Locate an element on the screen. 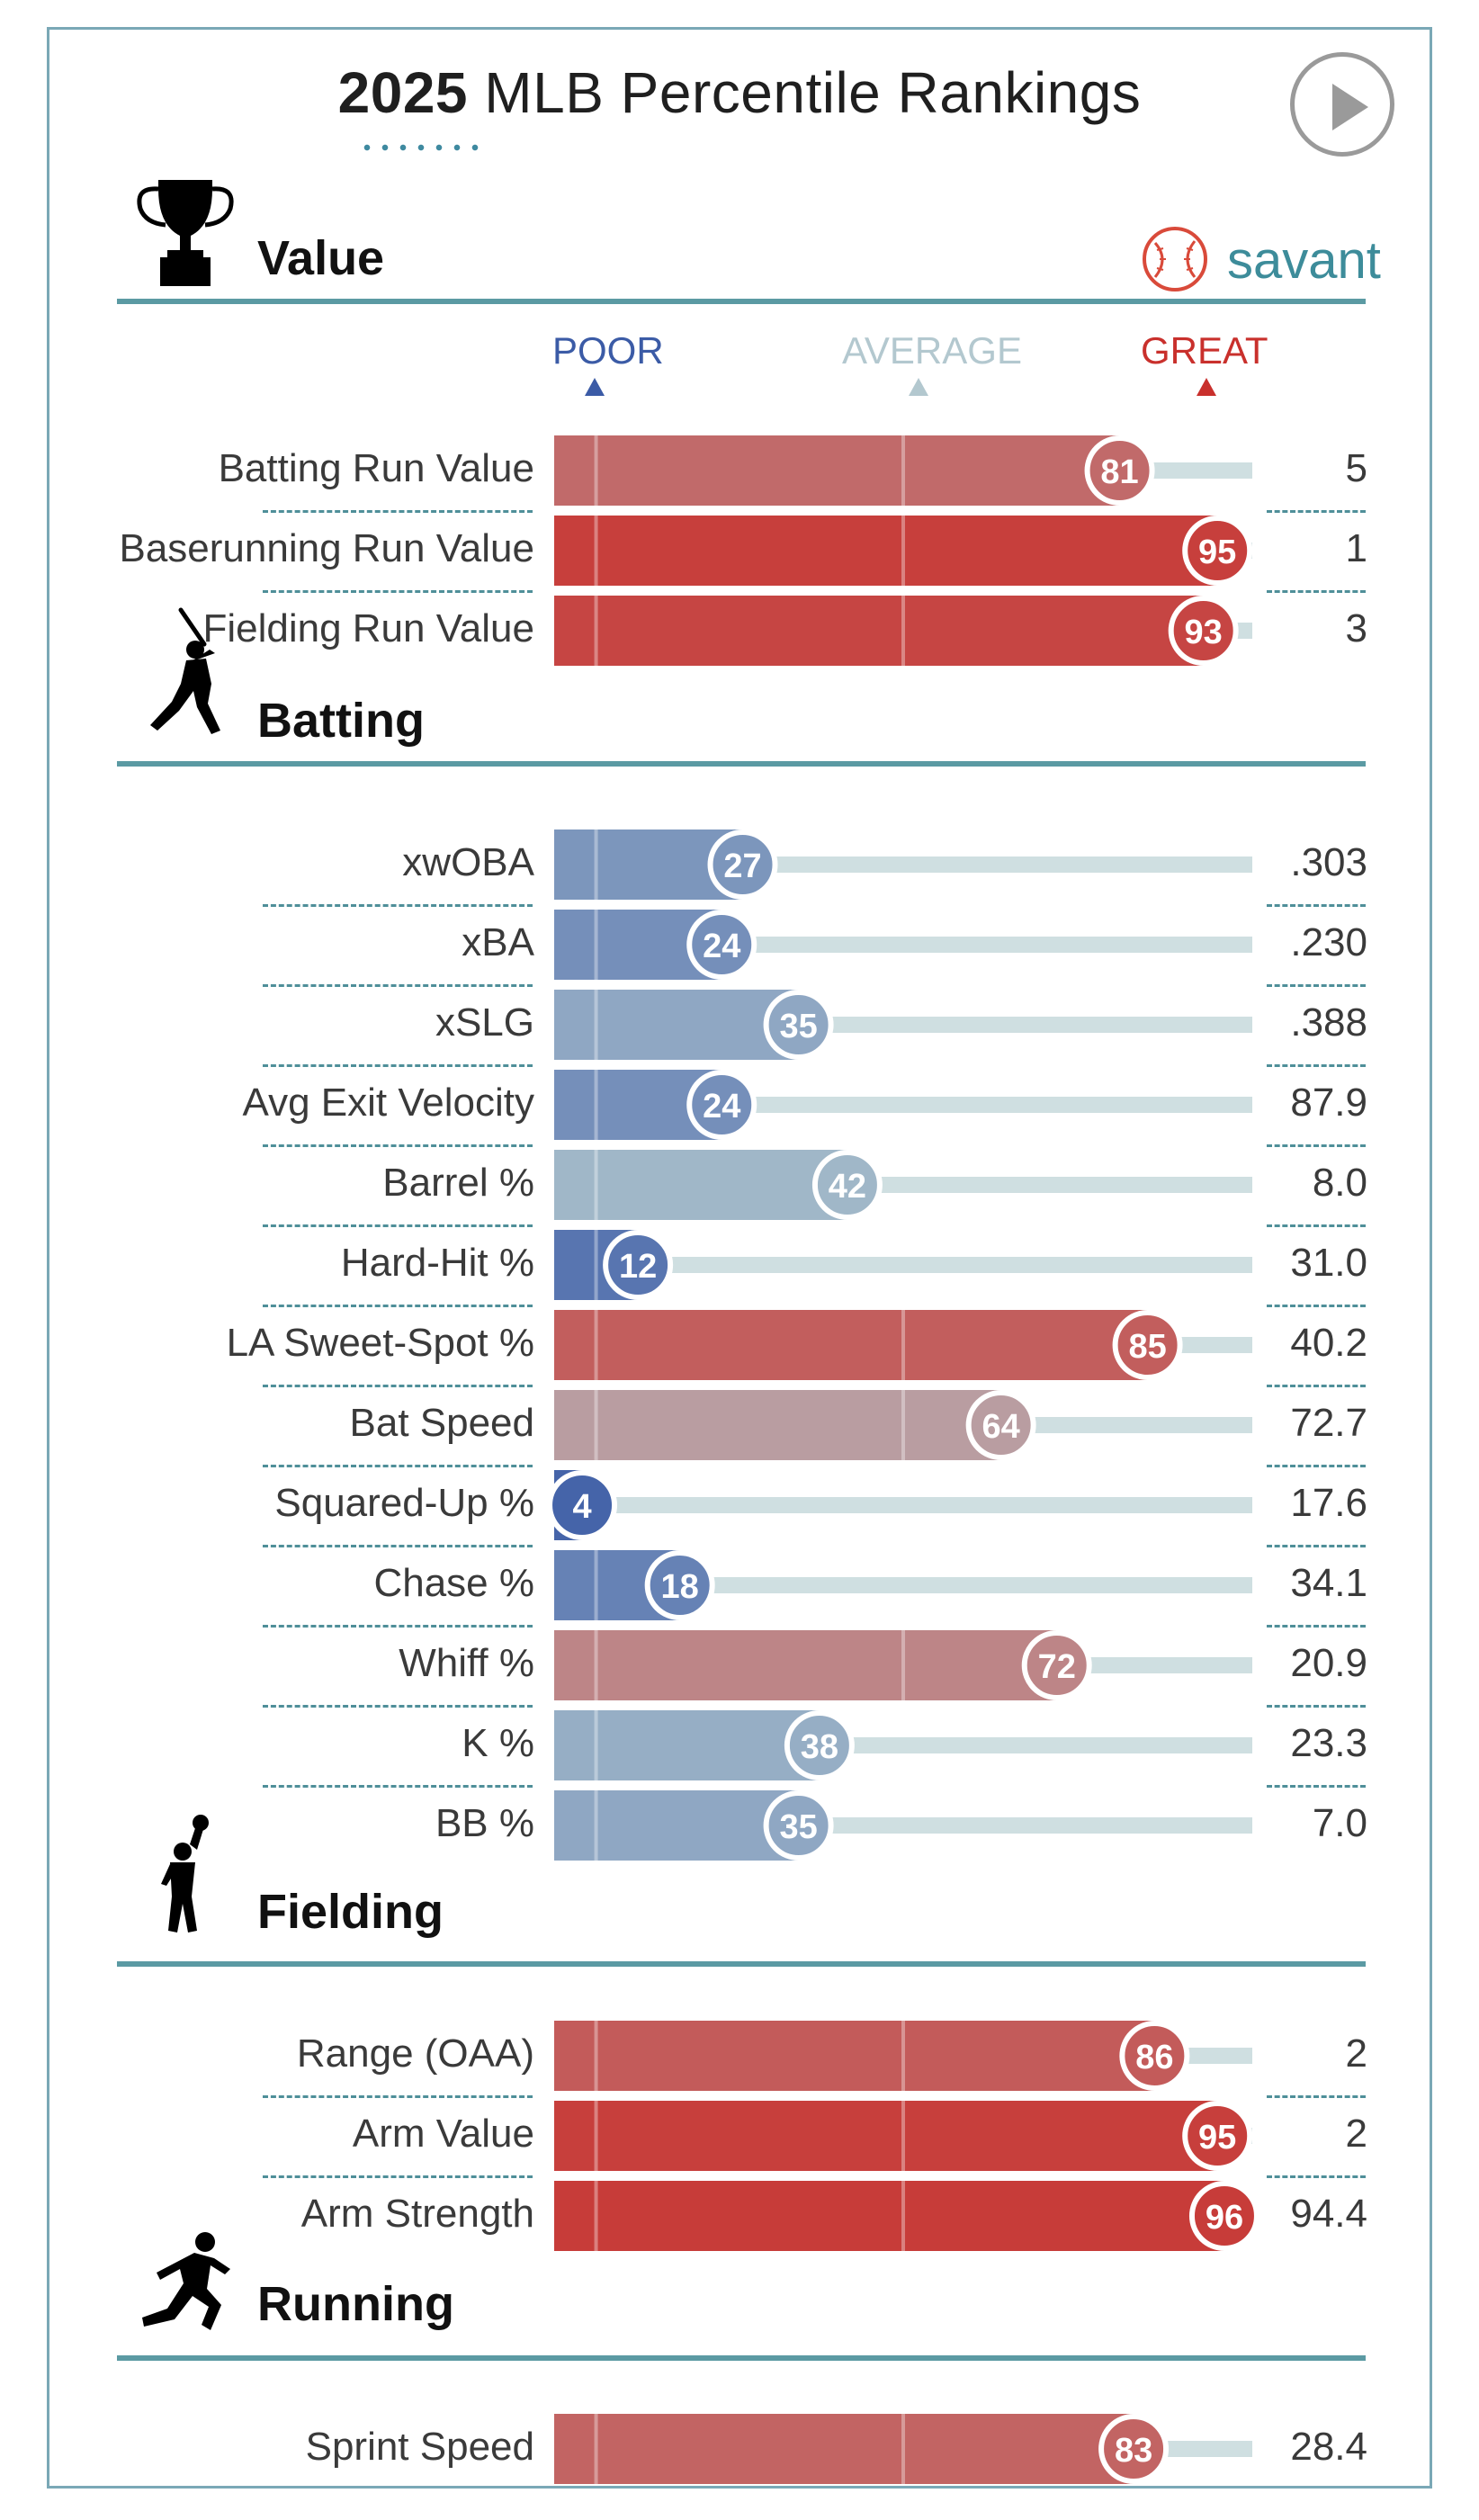  percentile-label: 12 is located at coordinates (638, 1267).